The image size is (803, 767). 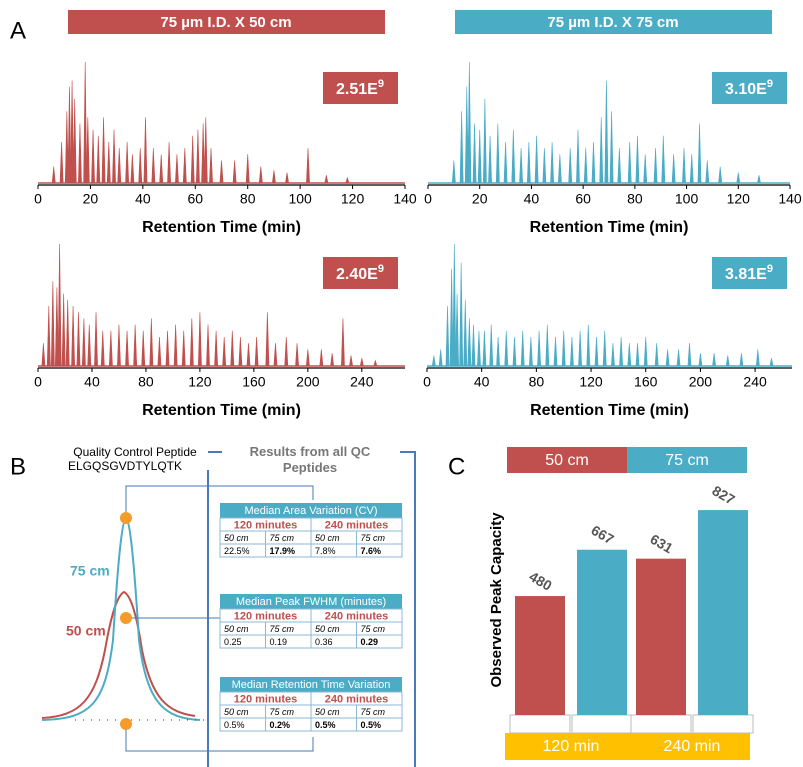 I want to click on intensity-label: 3.81E9, so click(x=749, y=273).